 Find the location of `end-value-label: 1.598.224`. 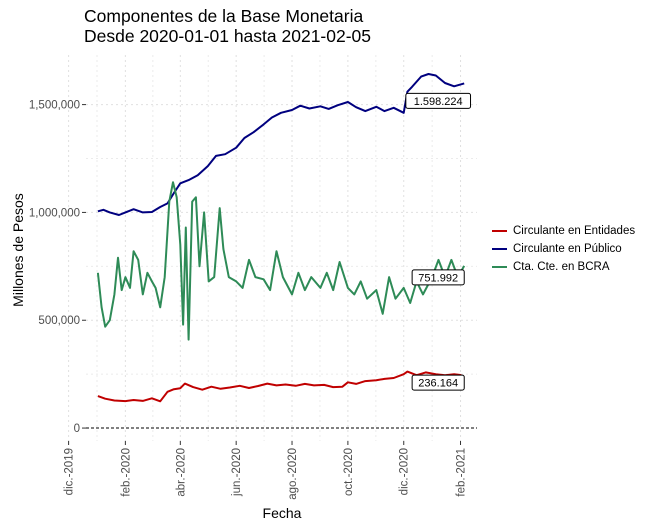

end-value-label: 1.598.224 is located at coordinates (438, 100).